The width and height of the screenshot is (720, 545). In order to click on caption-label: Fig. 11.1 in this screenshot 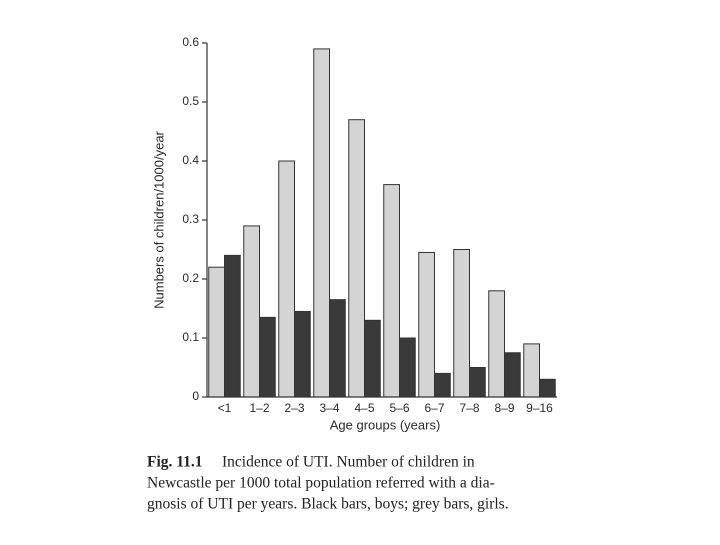, I will do `click(175, 462)`.